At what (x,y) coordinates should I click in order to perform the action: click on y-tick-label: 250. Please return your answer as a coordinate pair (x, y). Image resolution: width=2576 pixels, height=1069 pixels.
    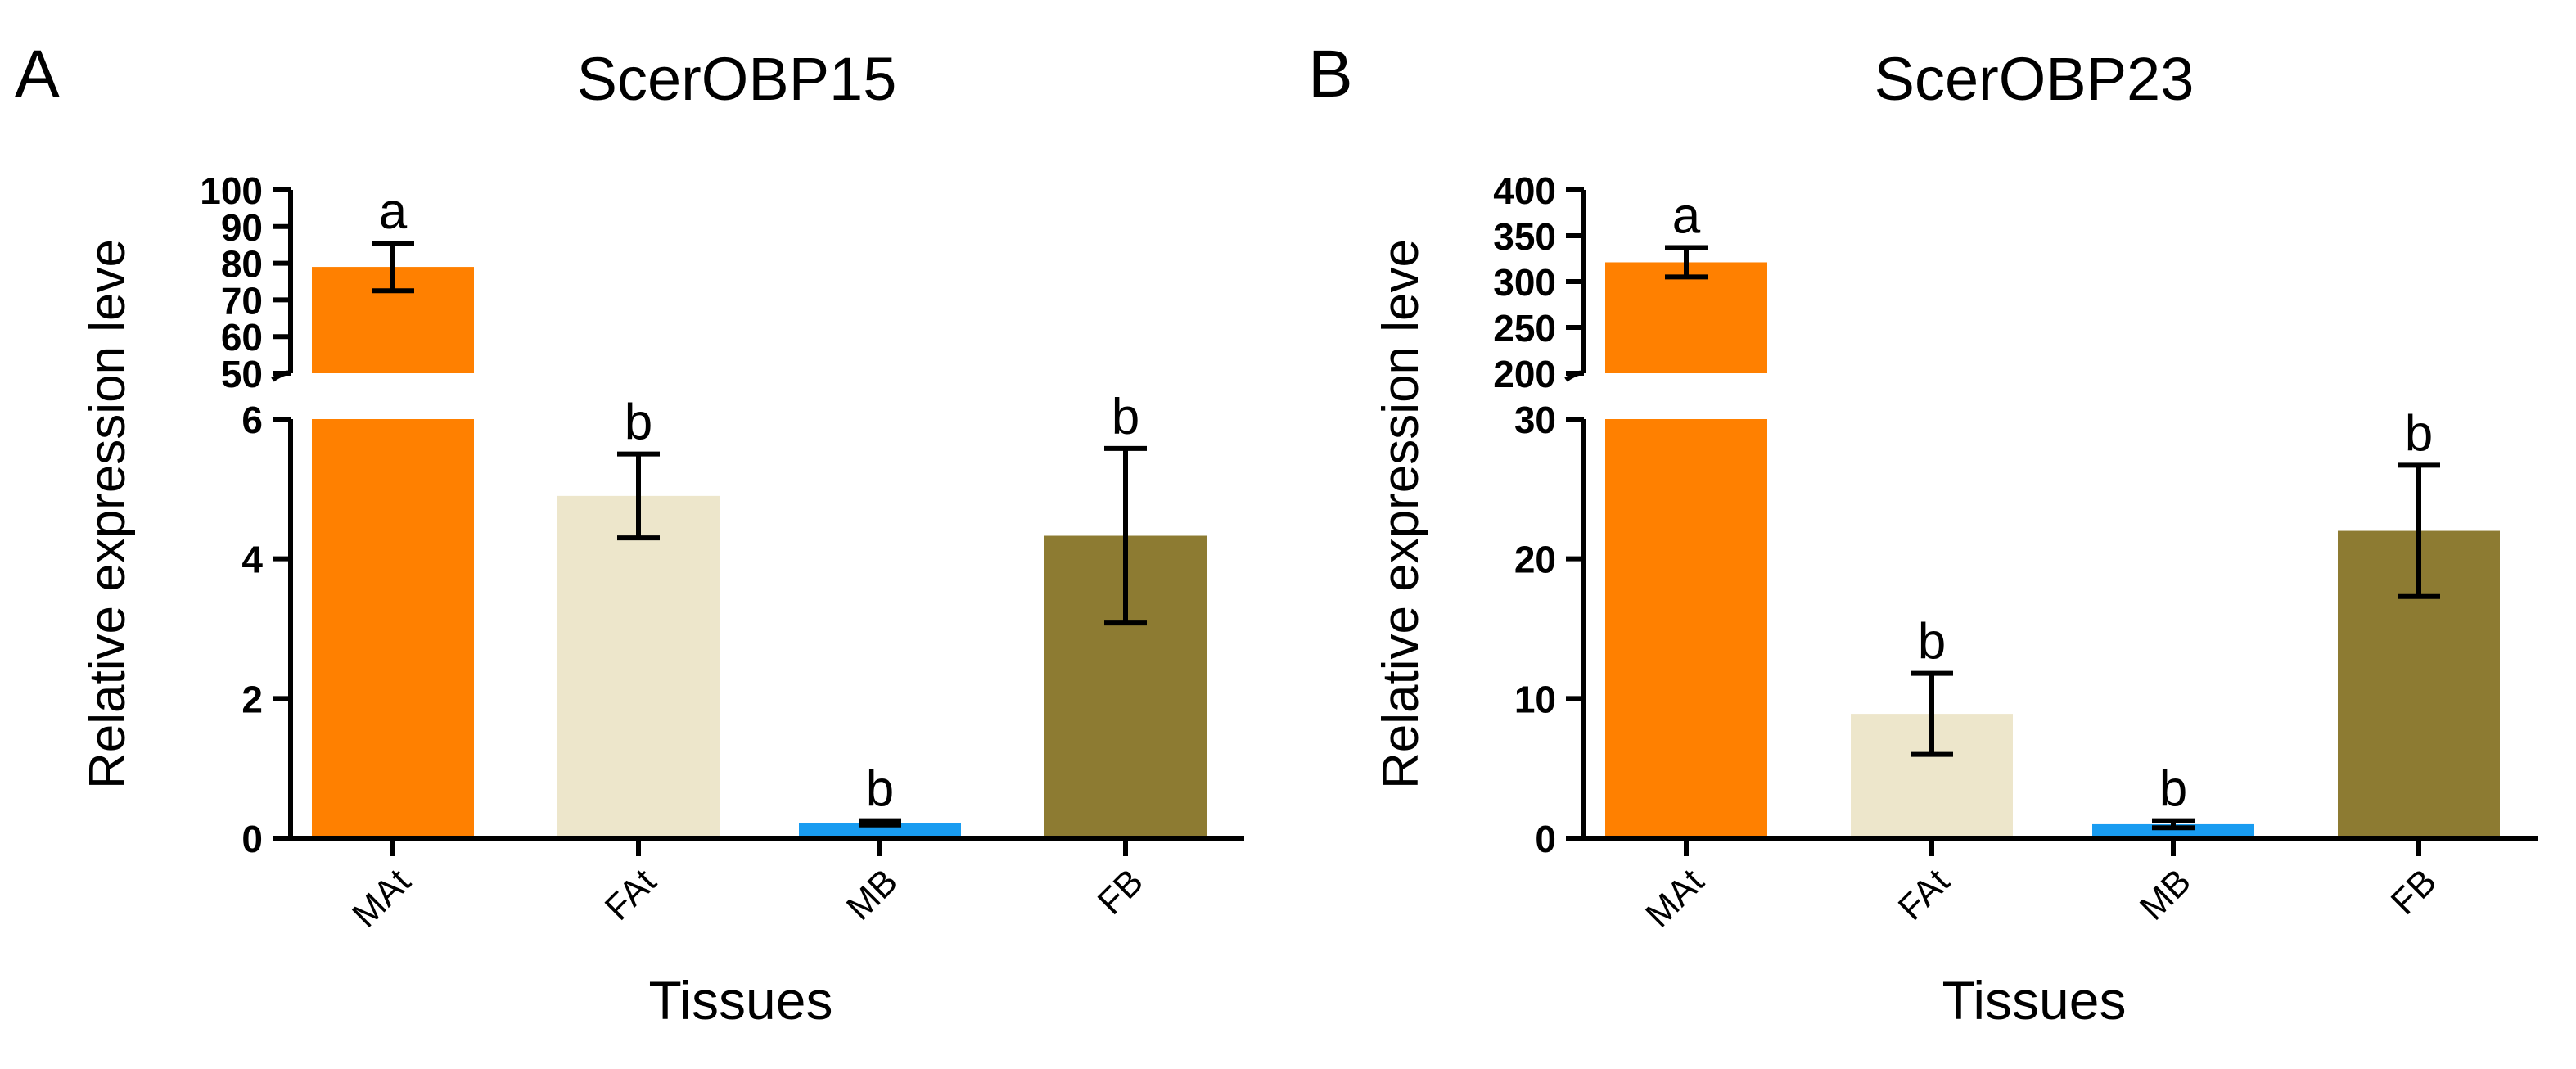
    Looking at the image, I should click on (1524, 328).